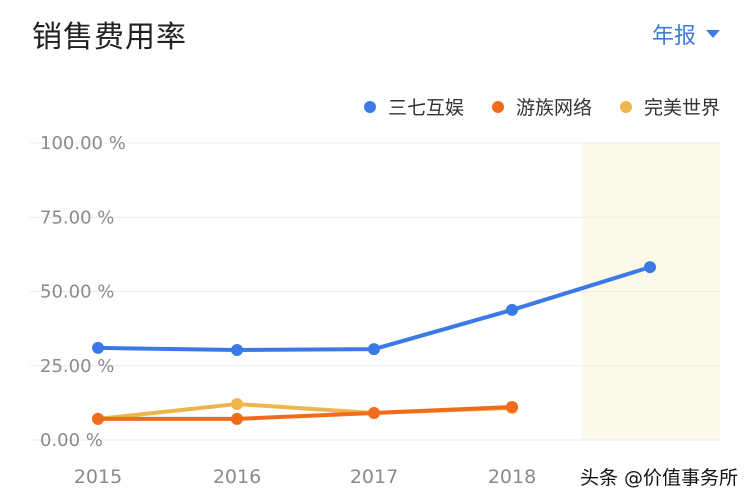 Image resolution: width=750 pixels, height=501 pixels. I want to click on y-tick-label: 50.00 %, so click(77, 292).